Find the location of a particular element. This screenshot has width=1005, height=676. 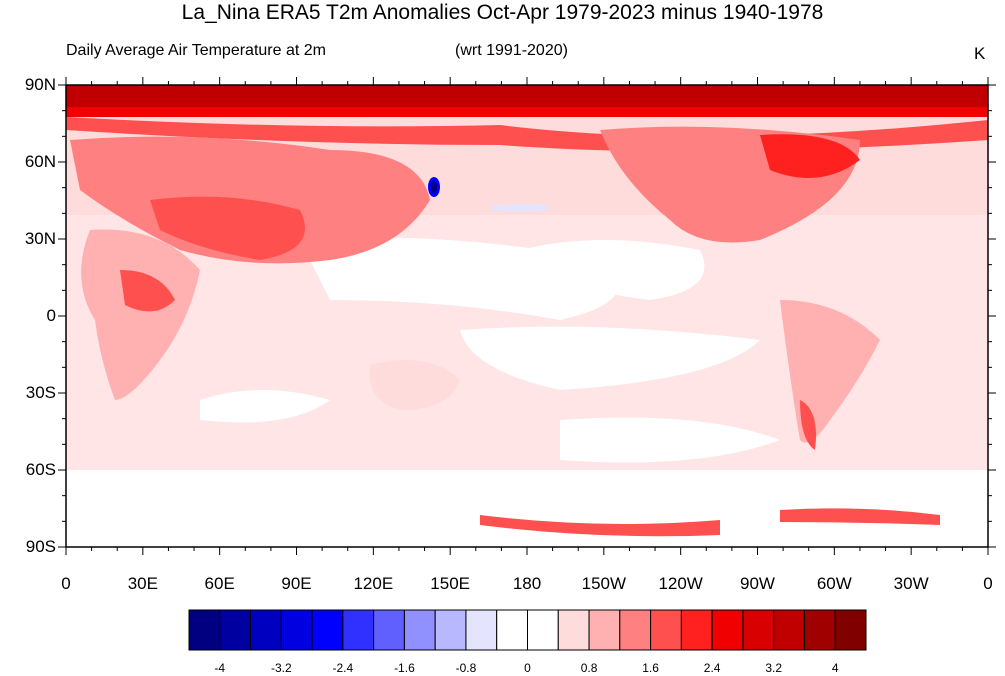

colorbar-label: 0.8 is located at coordinates (589, 668).